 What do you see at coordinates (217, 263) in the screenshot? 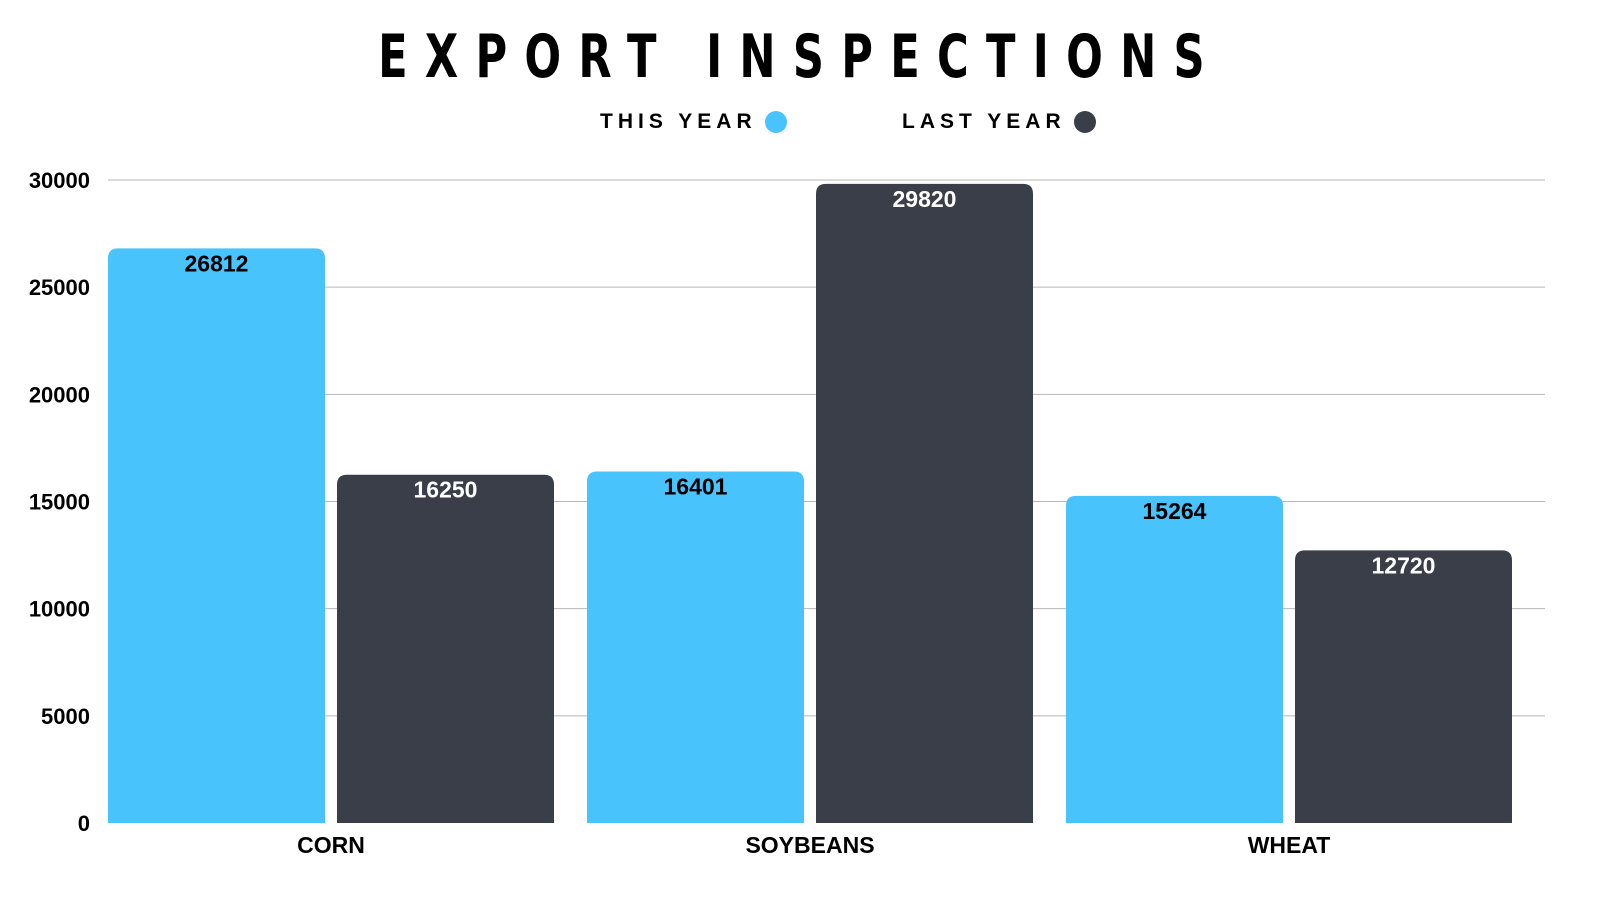
I see `data-label: 26812` at bounding box center [217, 263].